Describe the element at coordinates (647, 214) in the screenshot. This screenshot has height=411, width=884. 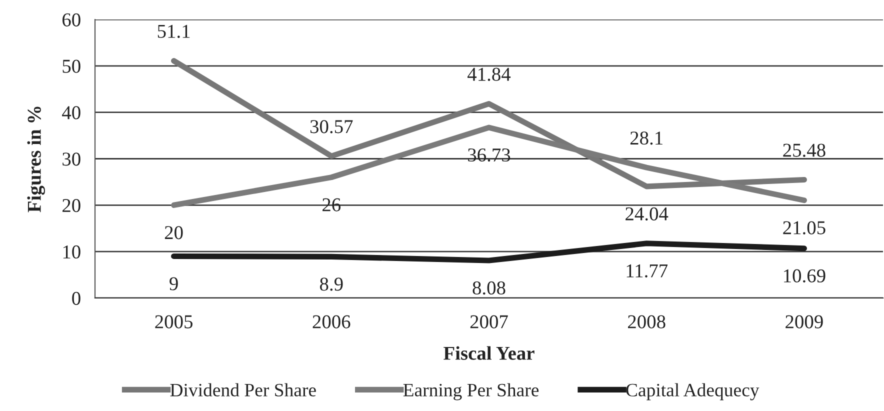
I see `data-label: 24.04` at that location.